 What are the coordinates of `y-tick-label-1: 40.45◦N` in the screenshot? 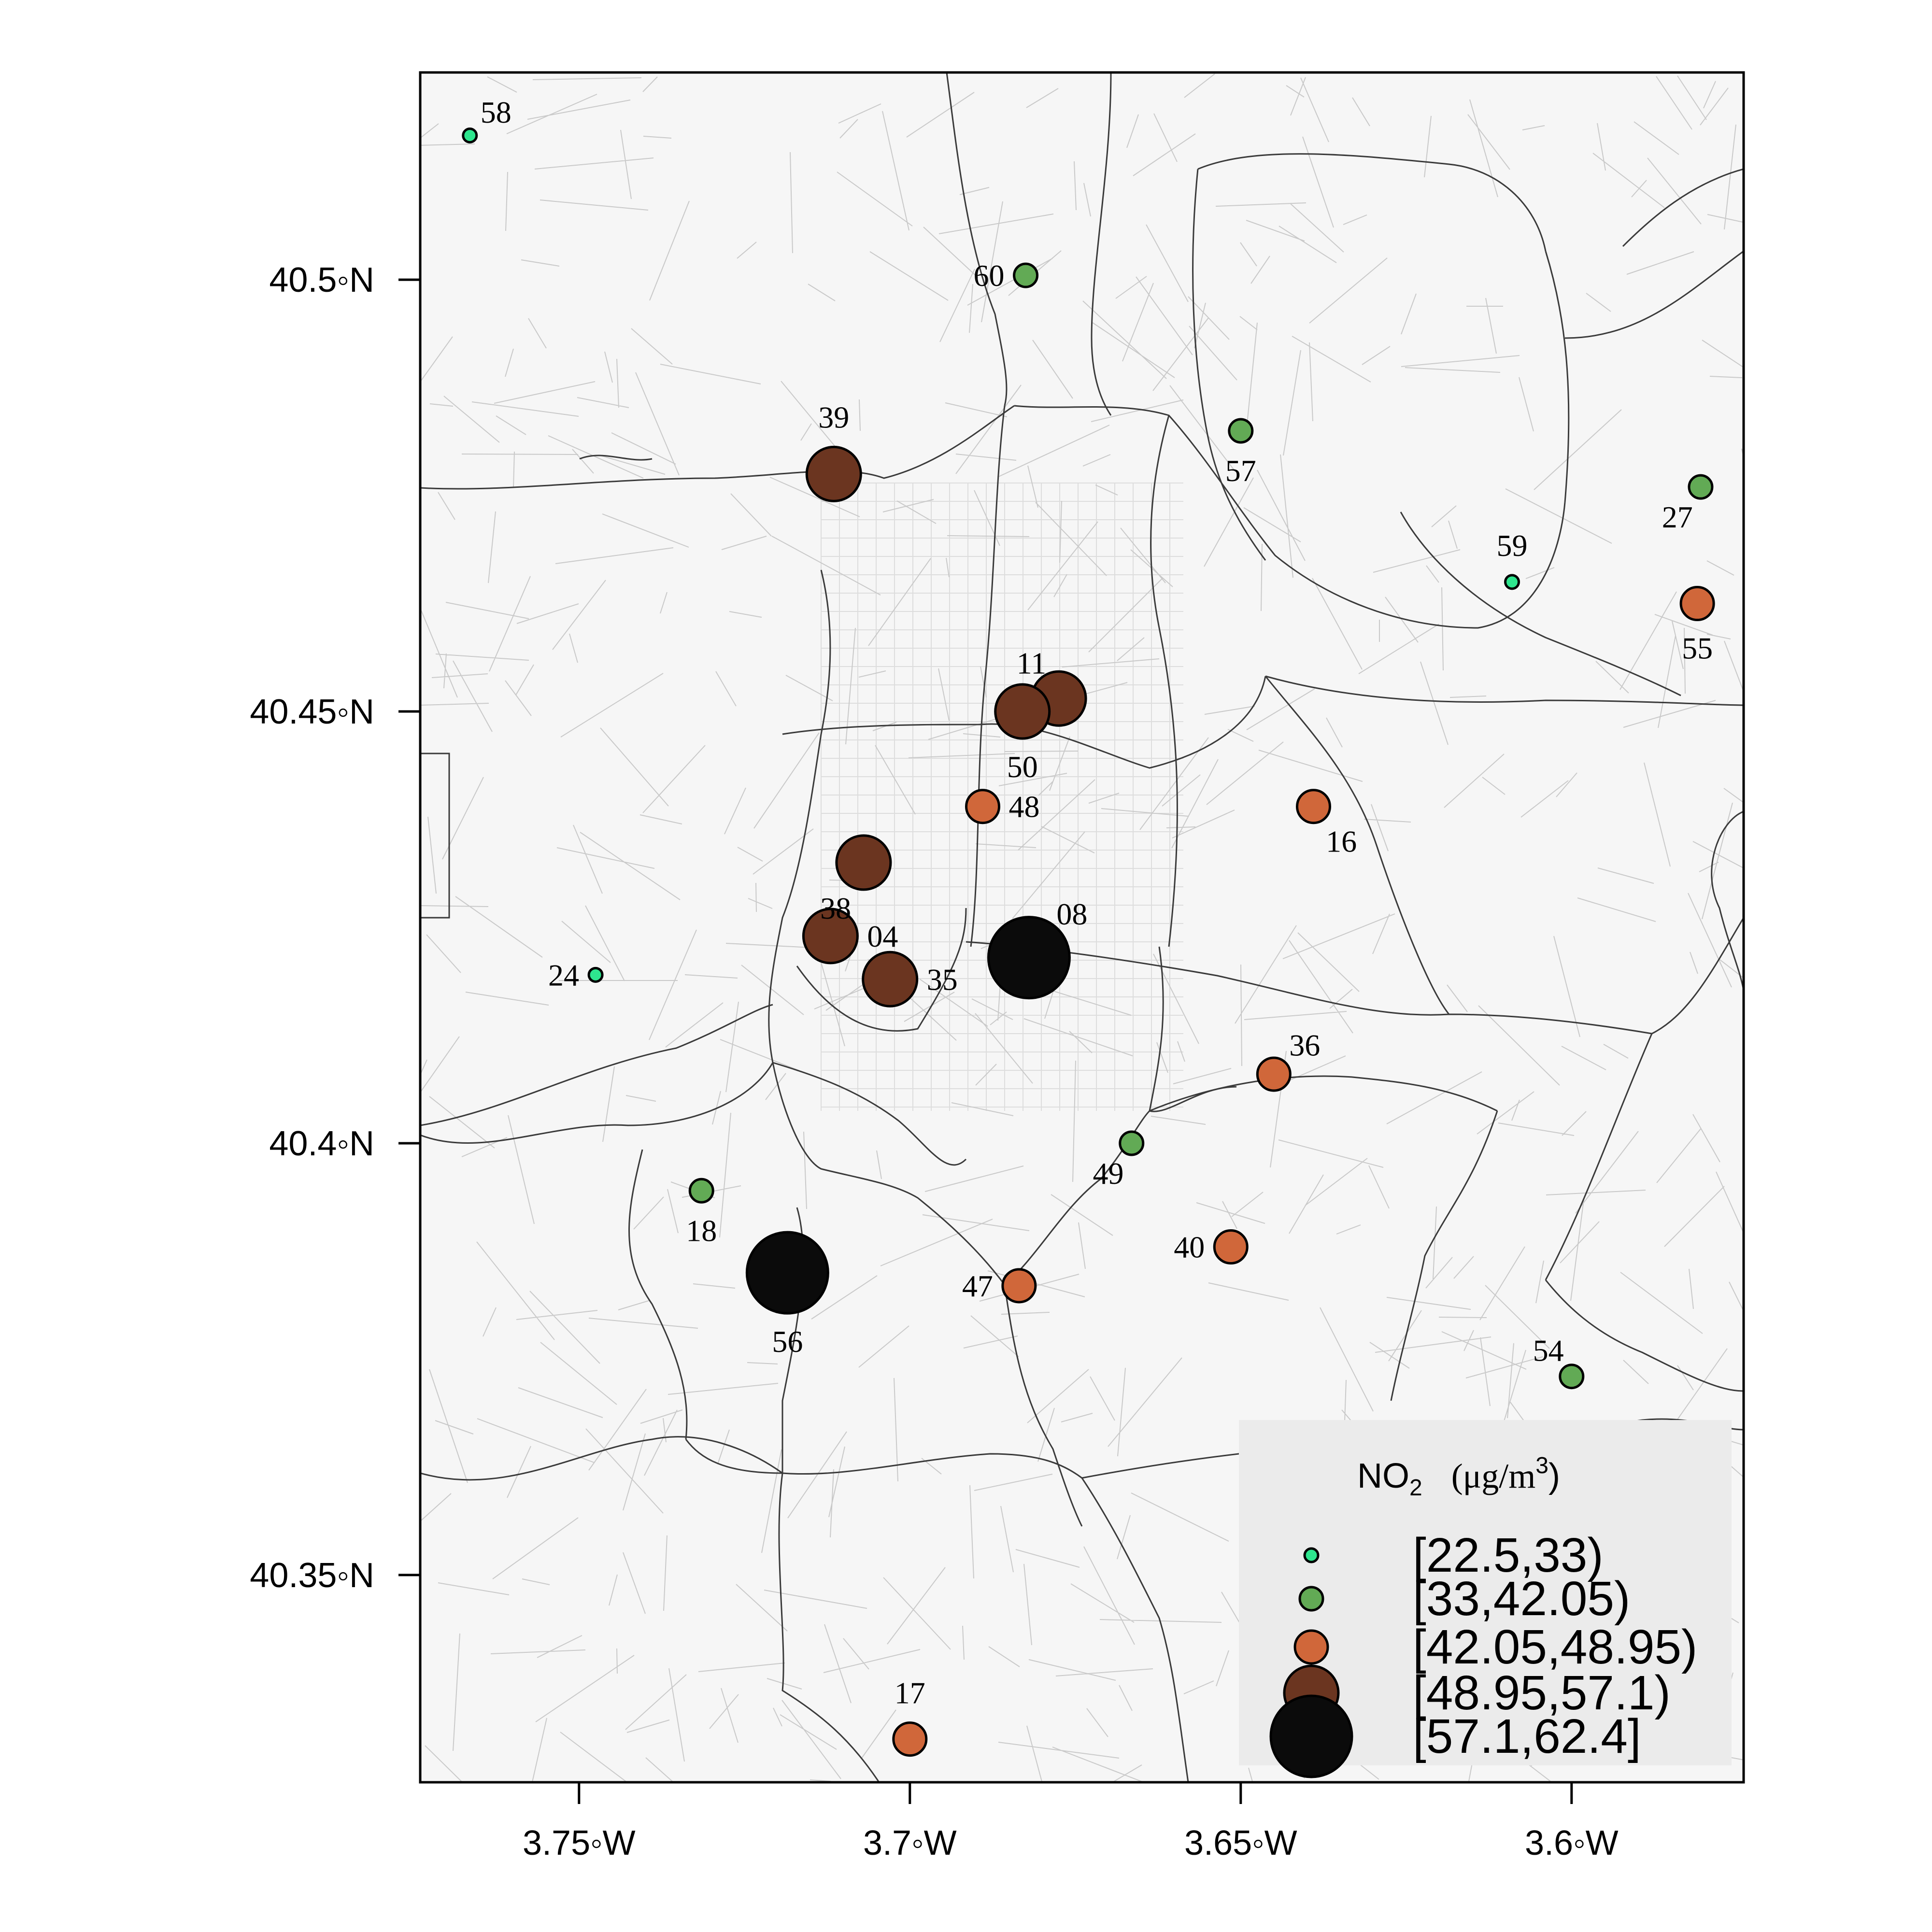 It's located at (312, 712).